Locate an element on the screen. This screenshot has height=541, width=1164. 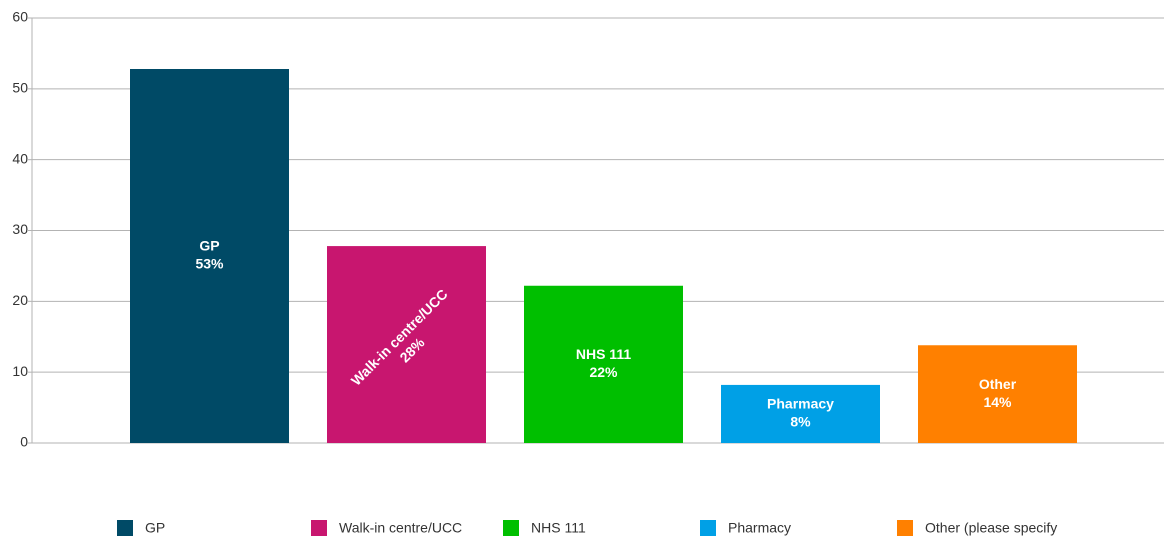
legend-label: Pharmacy is located at coordinates (759, 528).